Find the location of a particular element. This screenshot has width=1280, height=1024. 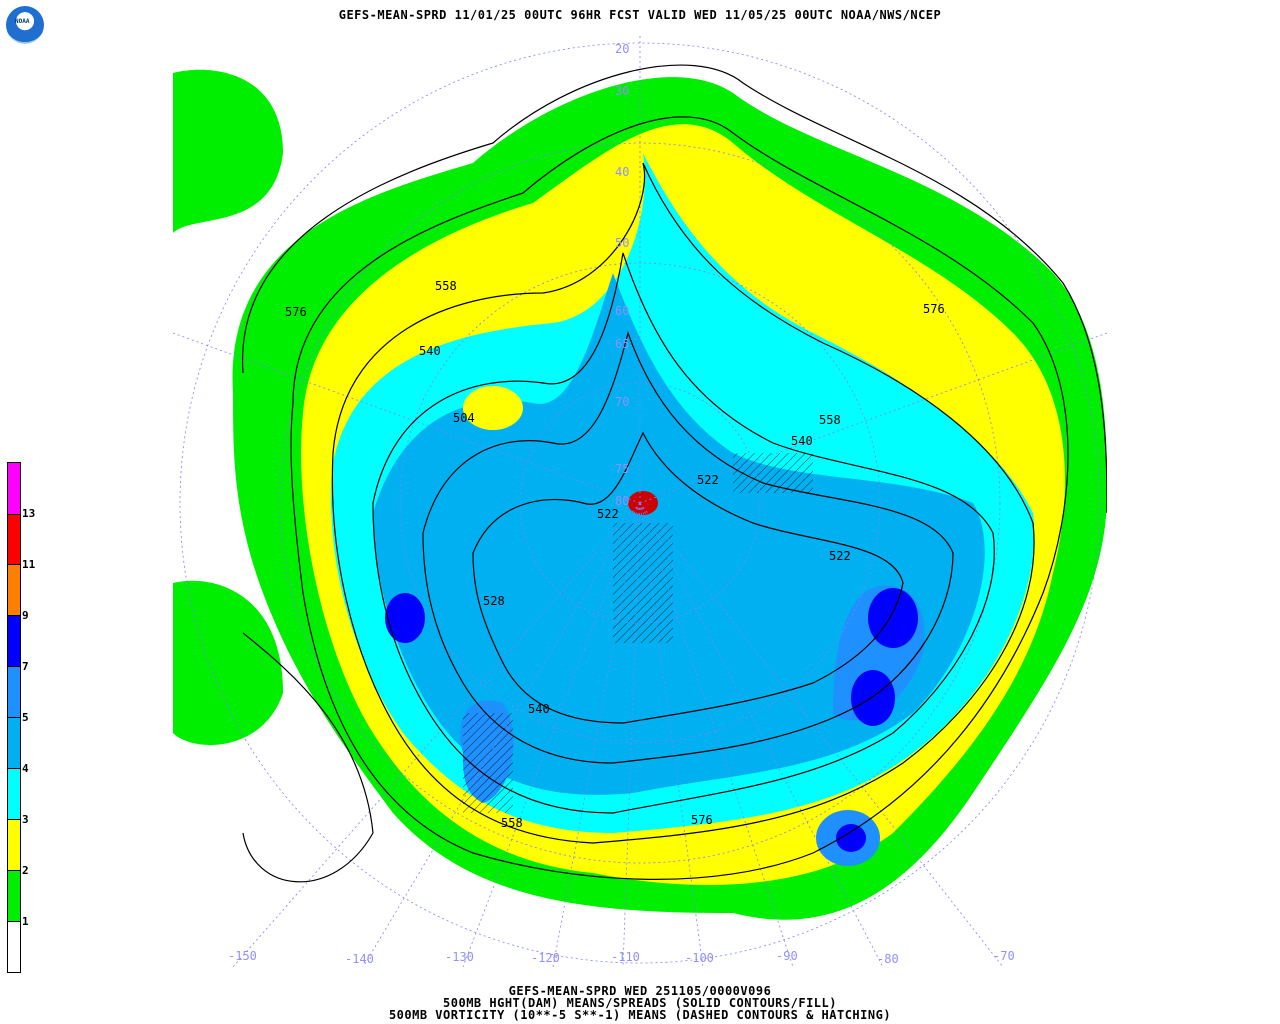

lon-label: -120 is located at coordinates (545, 958).